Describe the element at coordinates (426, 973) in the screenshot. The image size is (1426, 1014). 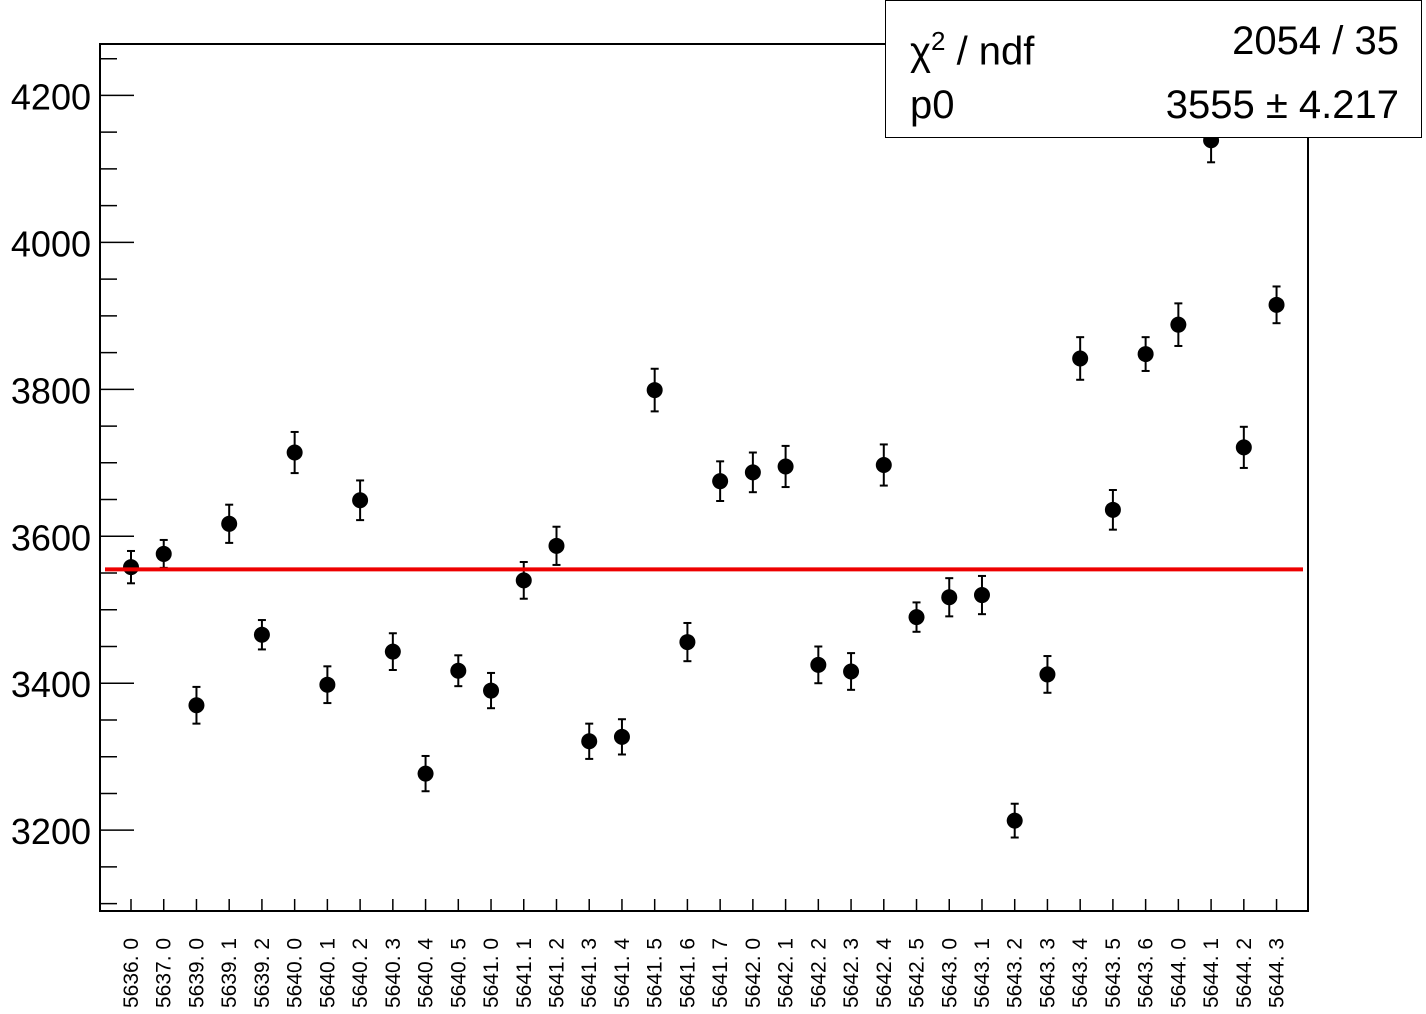
I see `x-tick-label: 5640. 4` at that location.